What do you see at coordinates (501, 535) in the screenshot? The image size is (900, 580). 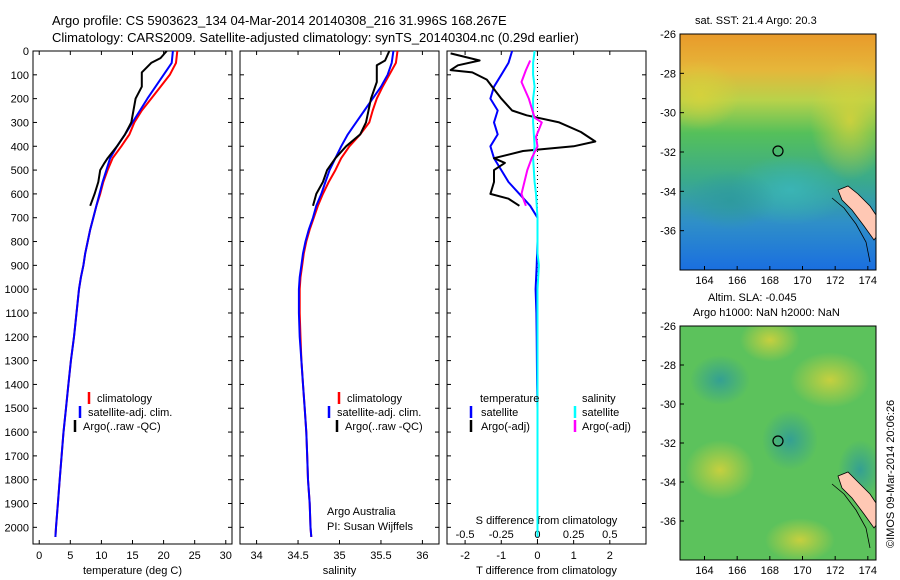 I see `salinity-difference-tick-label: -0.25` at bounding box center [501, 535].